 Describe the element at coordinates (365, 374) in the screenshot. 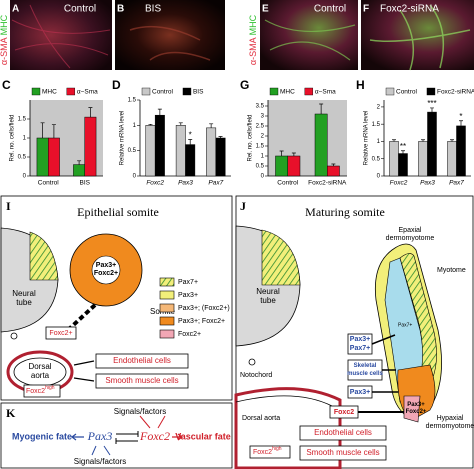

I see `cell-label: muscle cells` at that location.